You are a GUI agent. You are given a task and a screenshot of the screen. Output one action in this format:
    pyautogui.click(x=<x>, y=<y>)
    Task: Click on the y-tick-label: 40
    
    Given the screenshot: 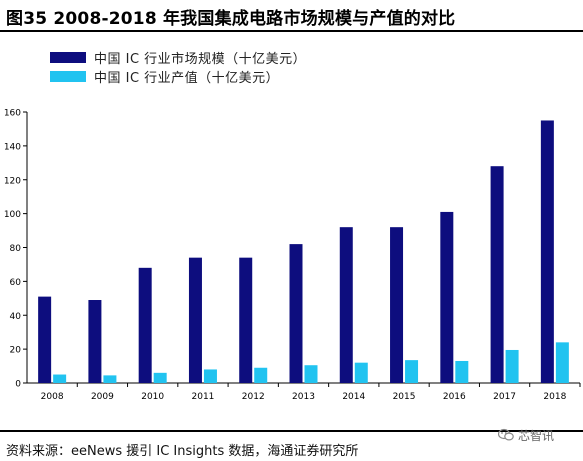 What is the action you would take?
    pyautogui.click(x=16, y=317)
    